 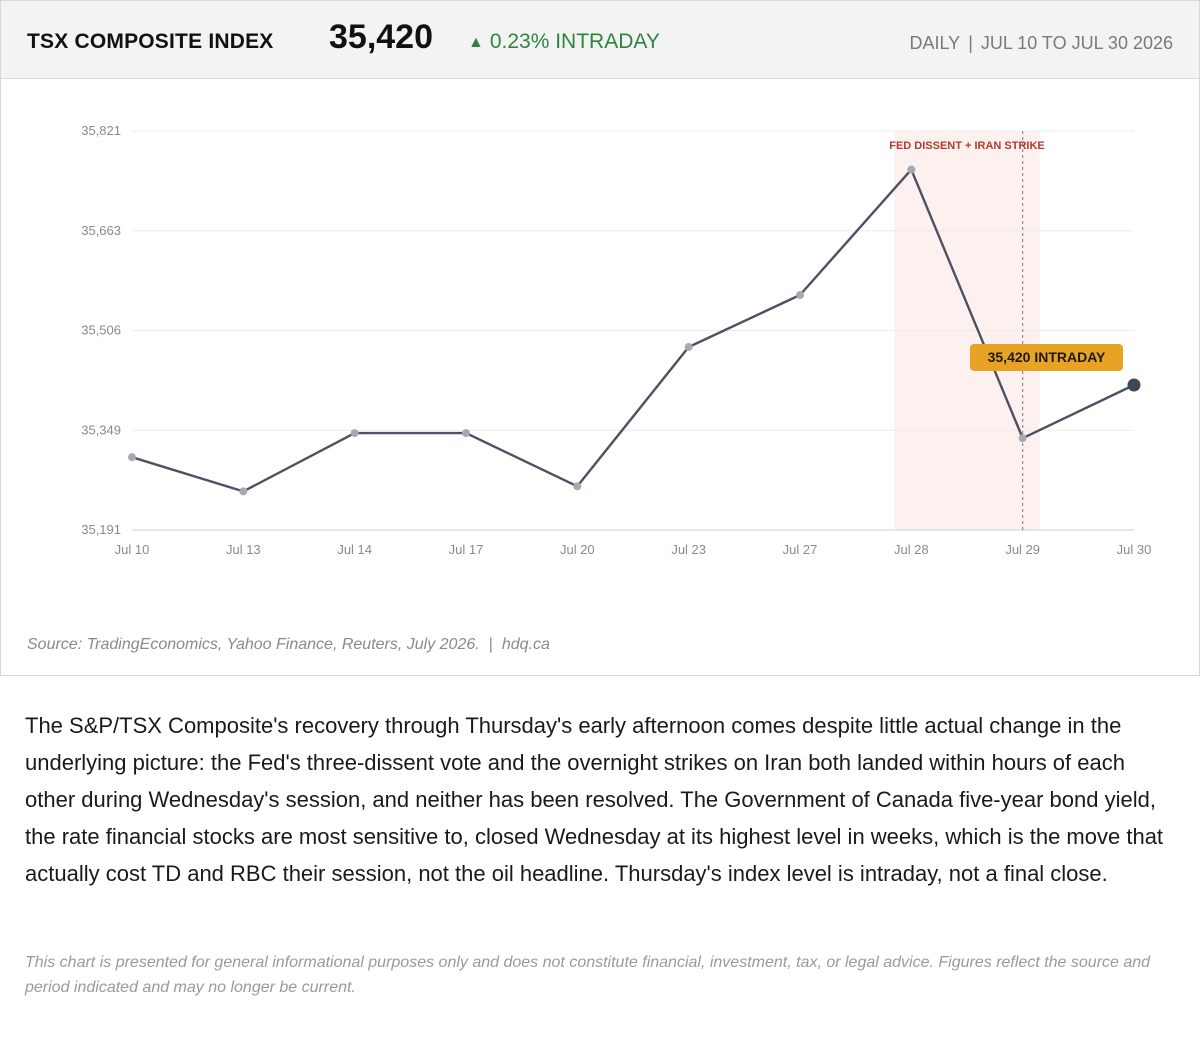 I want to click on frequency-label: DAILY, so click(x=935, y=43).